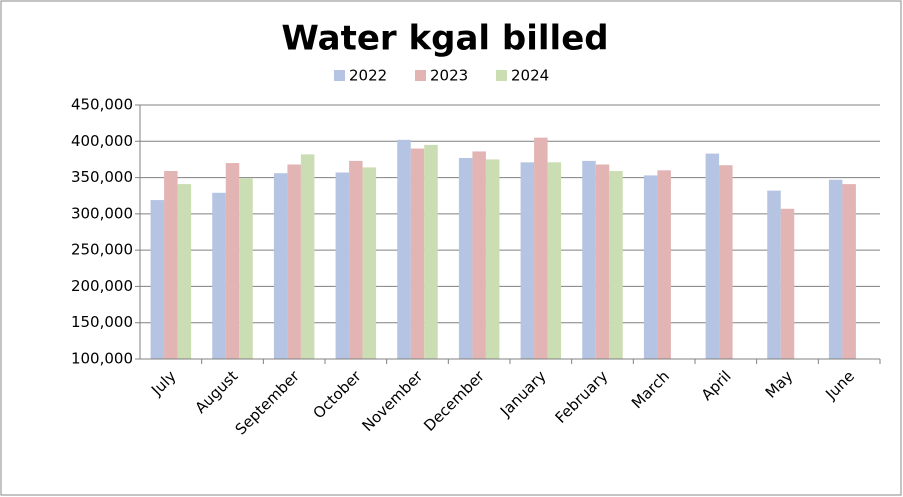  Describe the element at coordinates (530, 76) in the screenshot. I see `legend-label: 2024` at that location.